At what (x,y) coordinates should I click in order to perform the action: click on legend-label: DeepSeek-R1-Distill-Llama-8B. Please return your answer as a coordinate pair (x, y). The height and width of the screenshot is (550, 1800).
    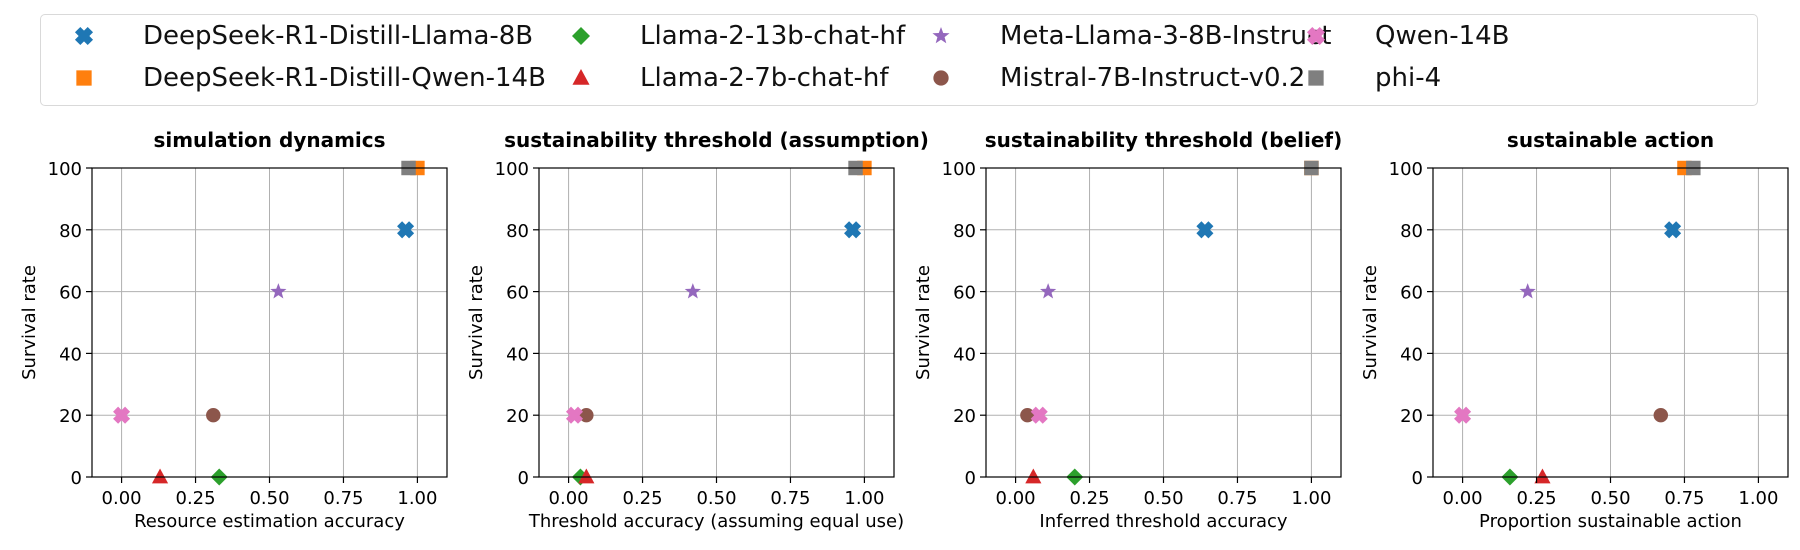
    Looking at the image, I should click on (338, 36).